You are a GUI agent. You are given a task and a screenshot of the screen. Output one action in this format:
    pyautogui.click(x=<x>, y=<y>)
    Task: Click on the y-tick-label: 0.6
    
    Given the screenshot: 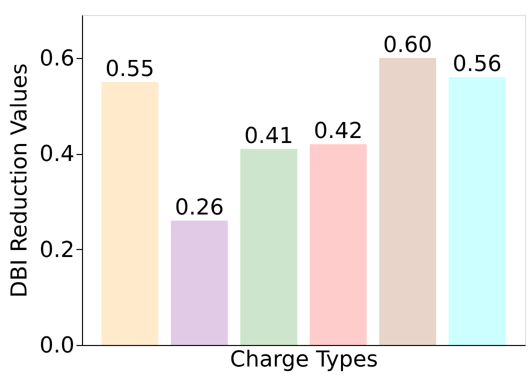 What is the action you would take?
    pyautogui.click(x=57, y=59)
    